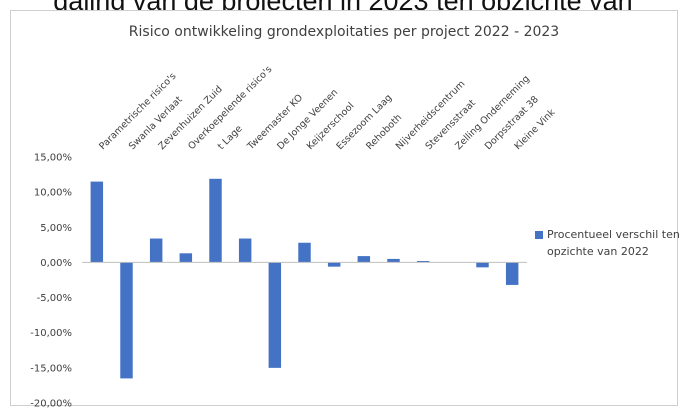  I want to click on category-label: Swanla Verlaat, so click(156, 123).